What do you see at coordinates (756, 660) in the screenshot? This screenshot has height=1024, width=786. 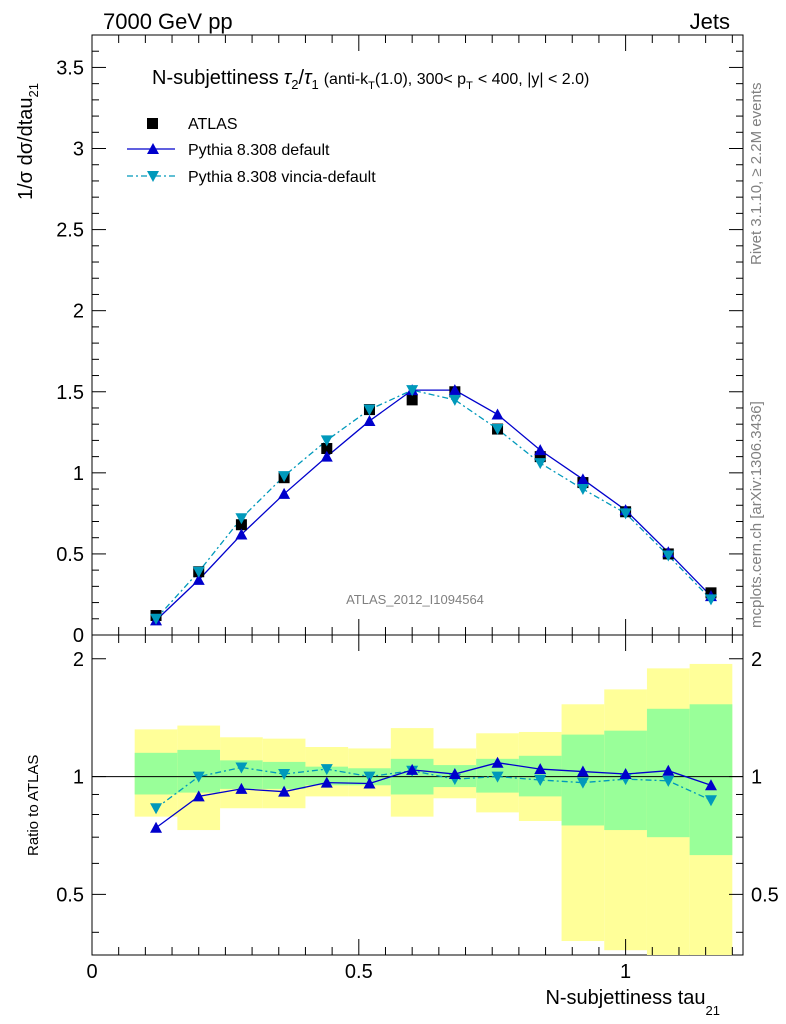 I see `ratio-y-tick-label-right: 2` at bounding box center [756, 660].